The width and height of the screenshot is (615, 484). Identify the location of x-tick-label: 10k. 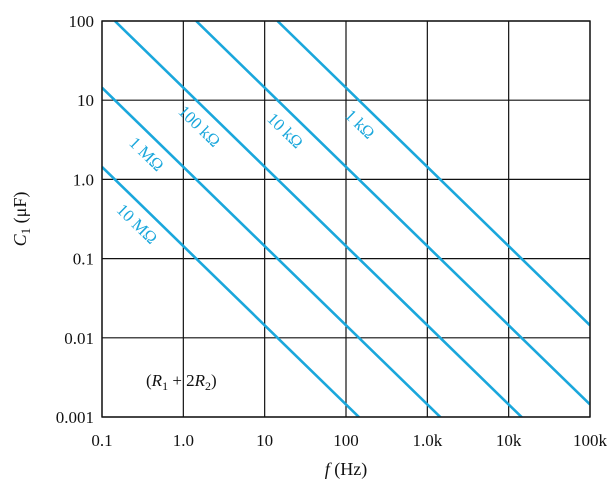
(509, 440).